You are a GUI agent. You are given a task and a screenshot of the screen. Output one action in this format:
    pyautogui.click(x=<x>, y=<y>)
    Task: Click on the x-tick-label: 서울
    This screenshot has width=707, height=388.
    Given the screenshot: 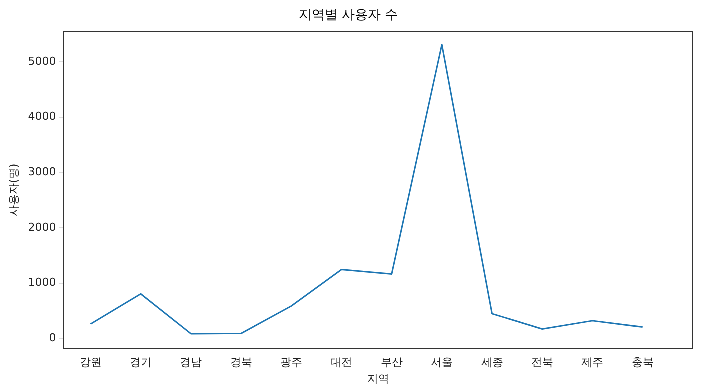 What is the action you would take?
    pyautogui.click(x=442, y=363)
    